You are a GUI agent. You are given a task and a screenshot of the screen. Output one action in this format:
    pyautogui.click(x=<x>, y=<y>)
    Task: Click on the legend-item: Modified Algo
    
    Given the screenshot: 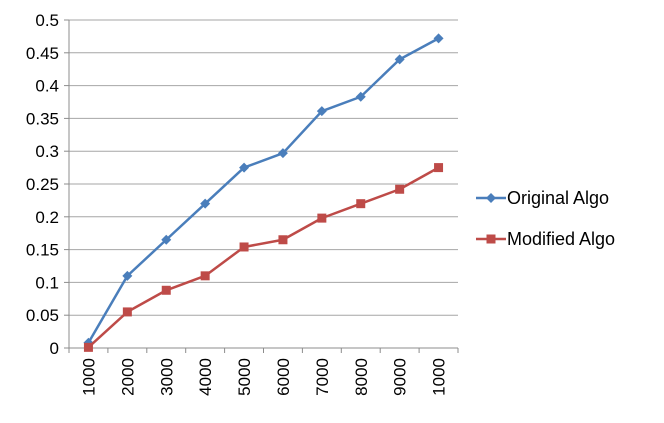 What is the action you would take?
    pyautogui.click(x=545, y=239)
    